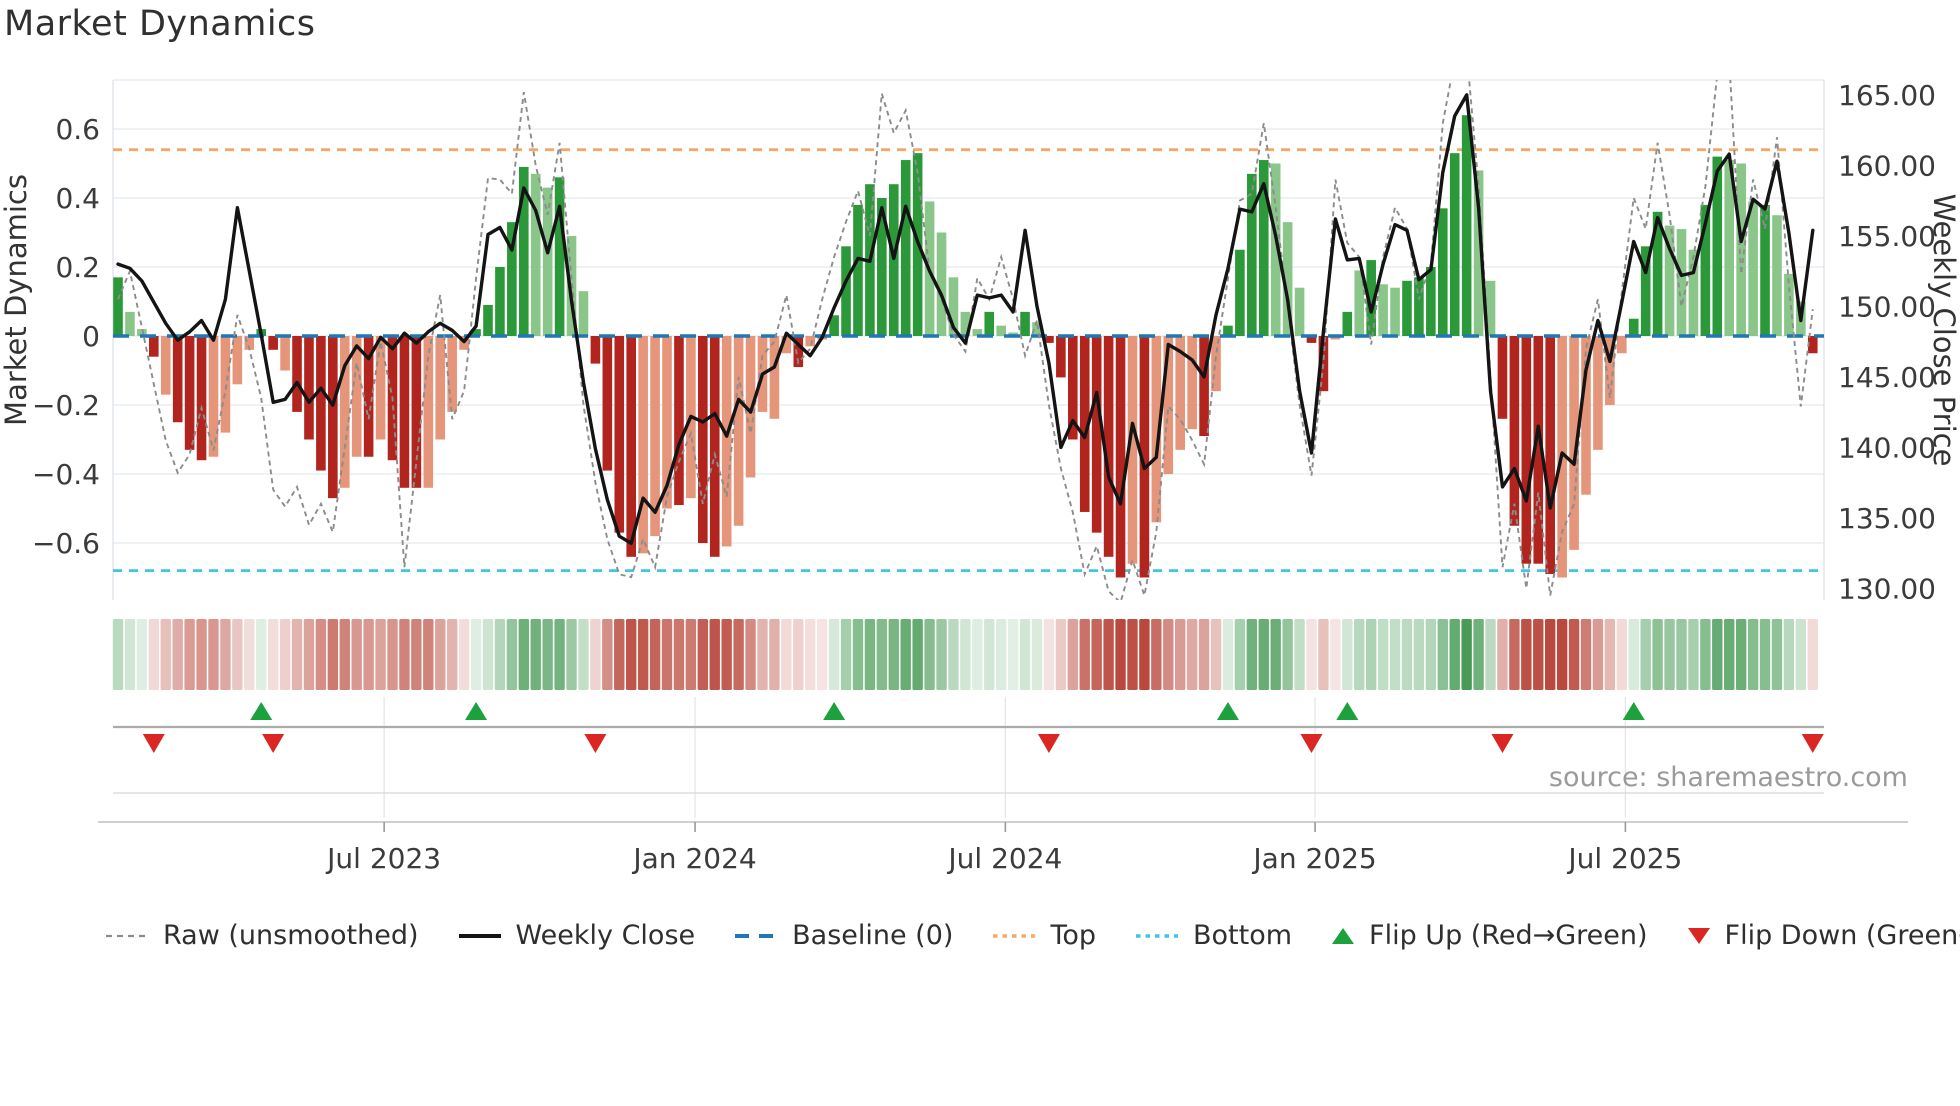 The image size is (1960, 1106). Describe the element at coordinates (1887, 518) in the screenshot. I see `y-tick-label-right: 135.00` at that location.